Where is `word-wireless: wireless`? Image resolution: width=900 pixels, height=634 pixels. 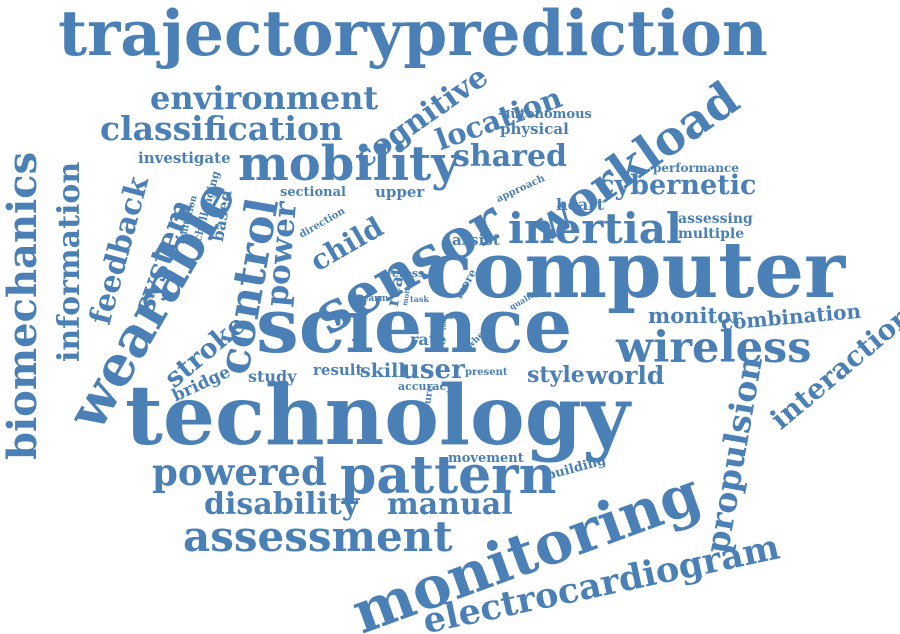 word-wireless: wireless is located at coordinates (714, 348).